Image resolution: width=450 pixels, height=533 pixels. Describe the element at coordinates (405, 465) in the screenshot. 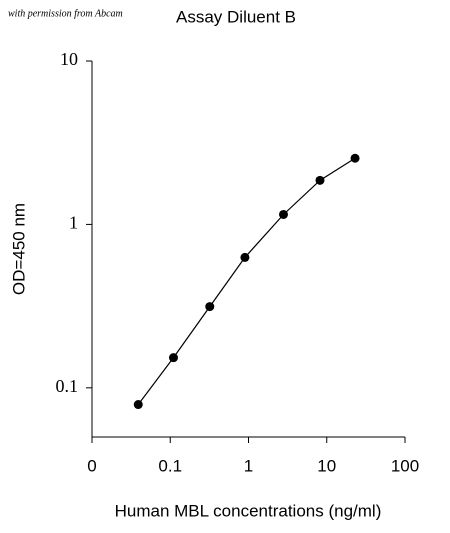

I see `x-tick-label: 100` at that location.